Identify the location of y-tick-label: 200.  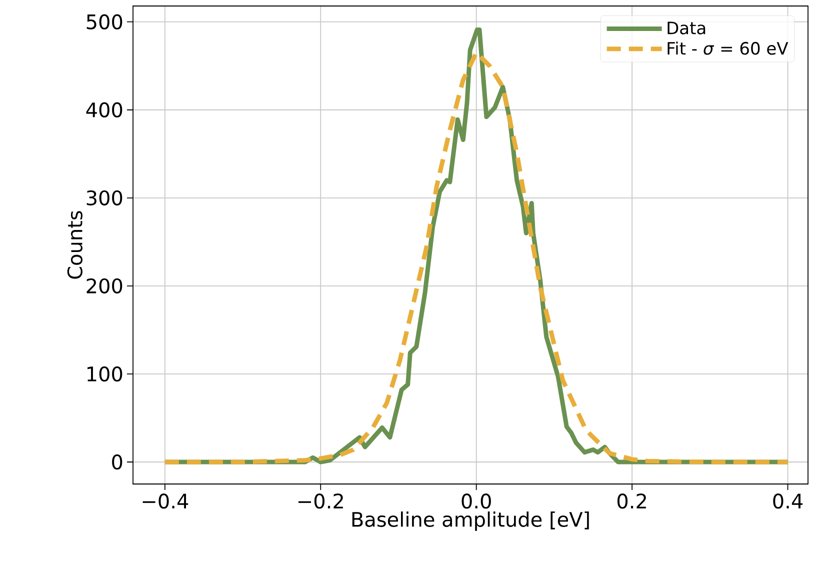
(104, 286).